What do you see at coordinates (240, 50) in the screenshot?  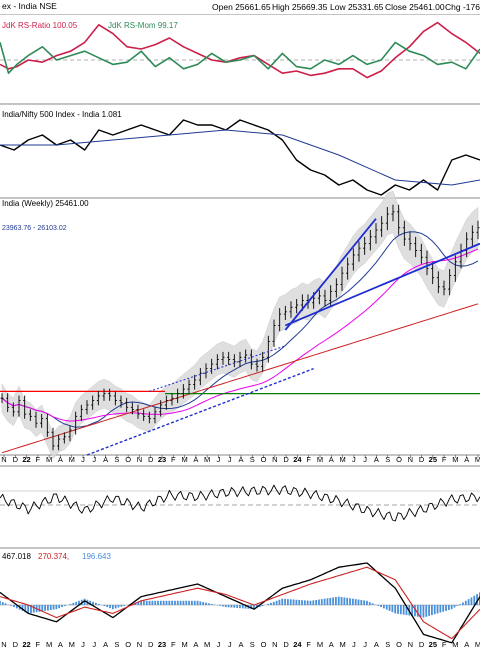 I see `rotation-series-1-line` at bounding box center [240, 50].